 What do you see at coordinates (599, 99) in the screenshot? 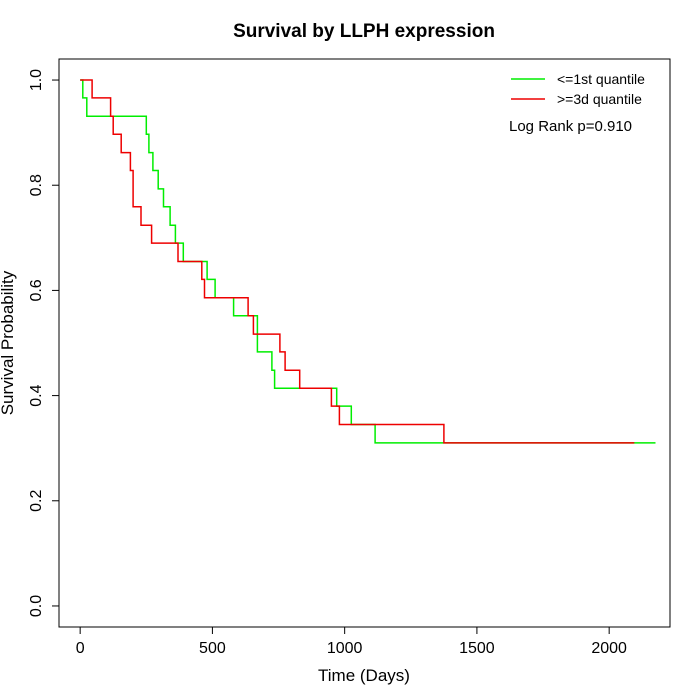
I see `legend-label: >=3d quantile` at bounding box center [599, 99].